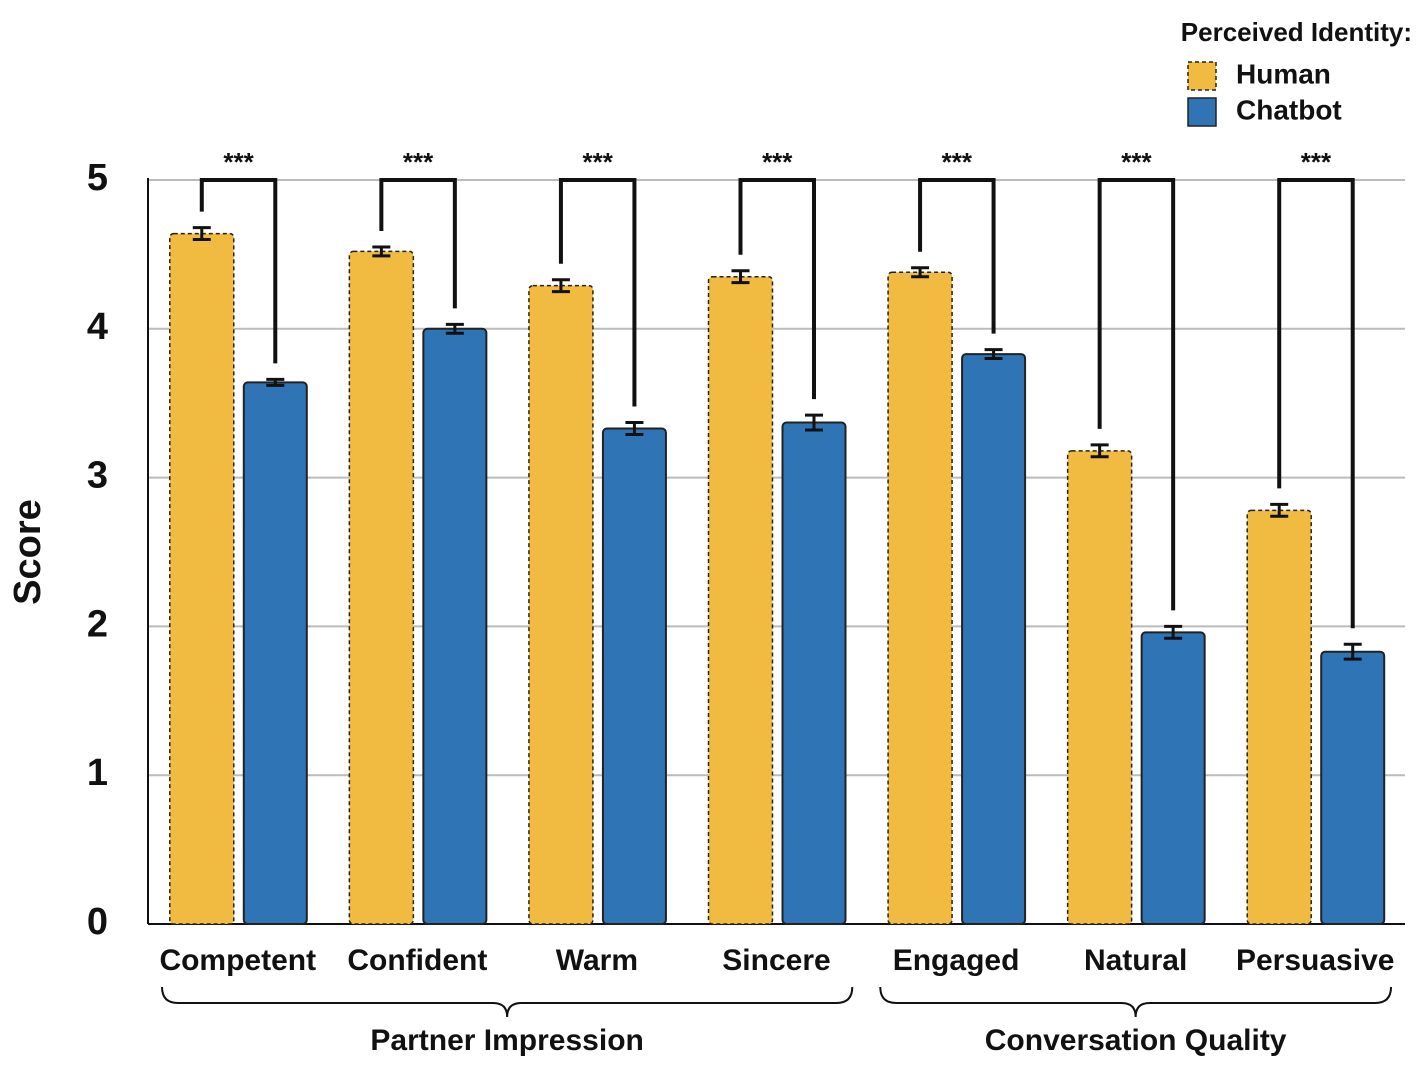 The width and height of the screenshot is (1424, 1073). Describe the element at coordinates (97, 773) in the screenshot. I see `y-tick-label: 1` at that location.